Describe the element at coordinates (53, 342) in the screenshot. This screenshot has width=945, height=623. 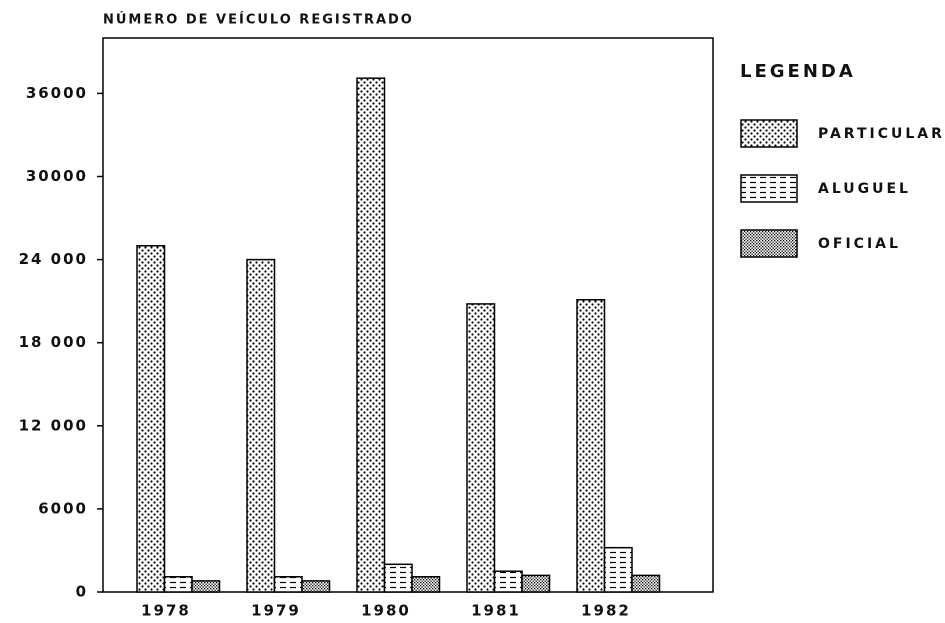
I see `y-tick-label: 18 000` at that location.